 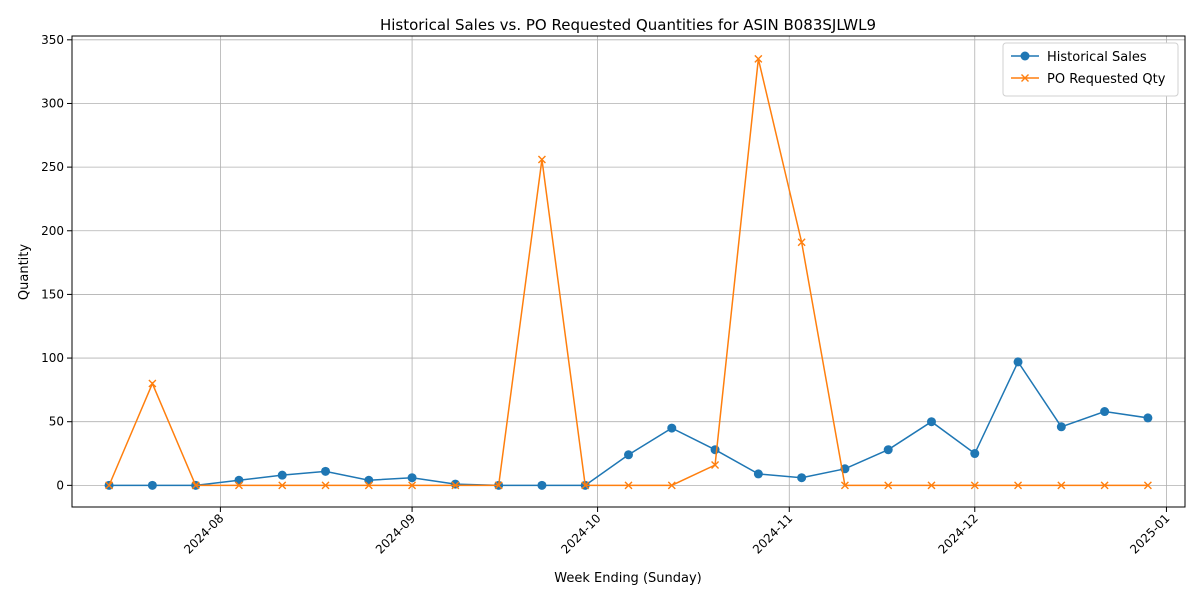 What do you see at coordinates (52, 103) in the screenshot?
I see `y-tick-label: 300` at bounding box center [52, 103].